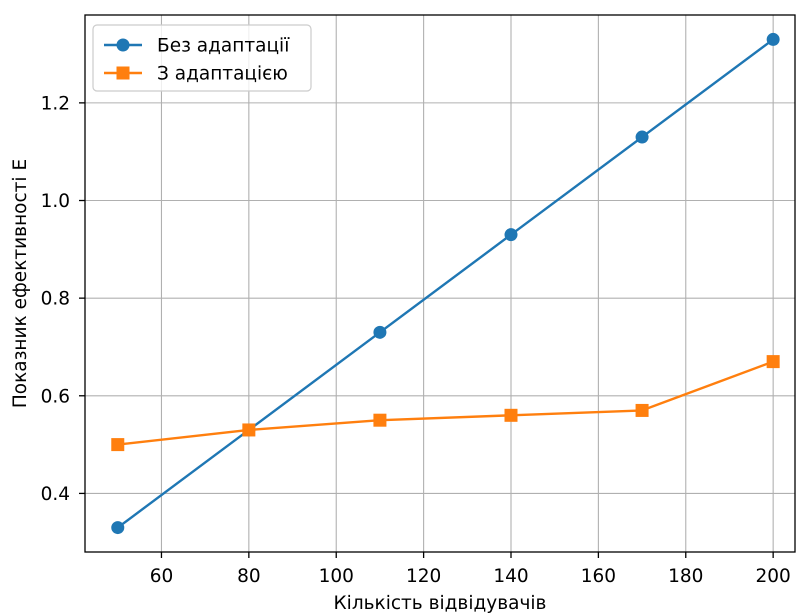  I want to click on legend-entry: З адаптацією, so click(196, 74).